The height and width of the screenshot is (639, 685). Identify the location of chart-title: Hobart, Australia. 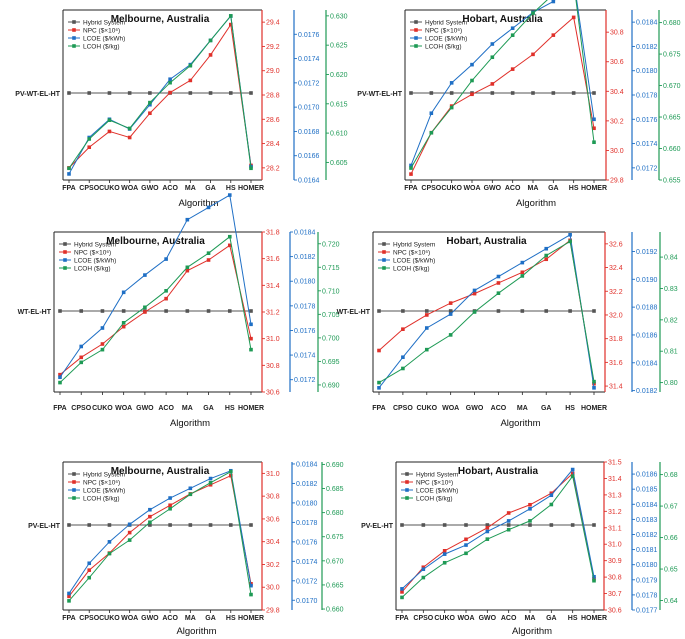
(498, 471).